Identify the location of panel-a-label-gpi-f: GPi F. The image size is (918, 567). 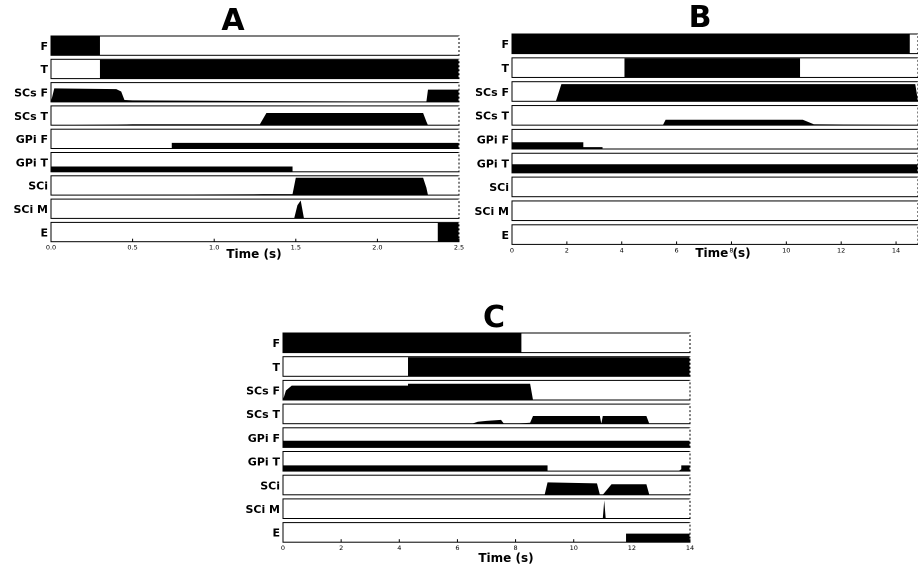
(32, 139).